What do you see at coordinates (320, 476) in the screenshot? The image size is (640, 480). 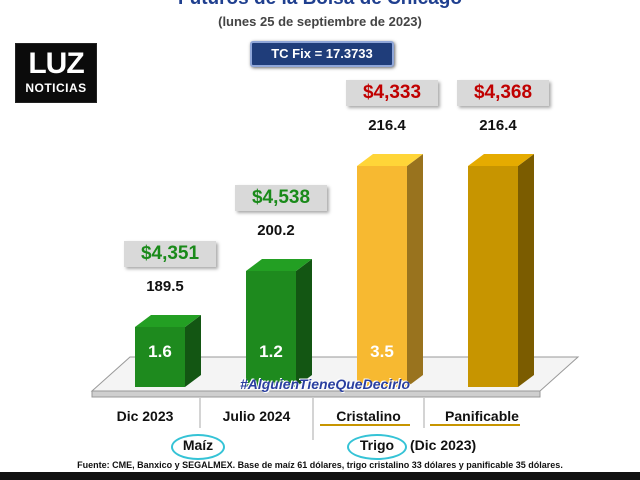 I see `bottom-bar` at bounding box center [320, 476].